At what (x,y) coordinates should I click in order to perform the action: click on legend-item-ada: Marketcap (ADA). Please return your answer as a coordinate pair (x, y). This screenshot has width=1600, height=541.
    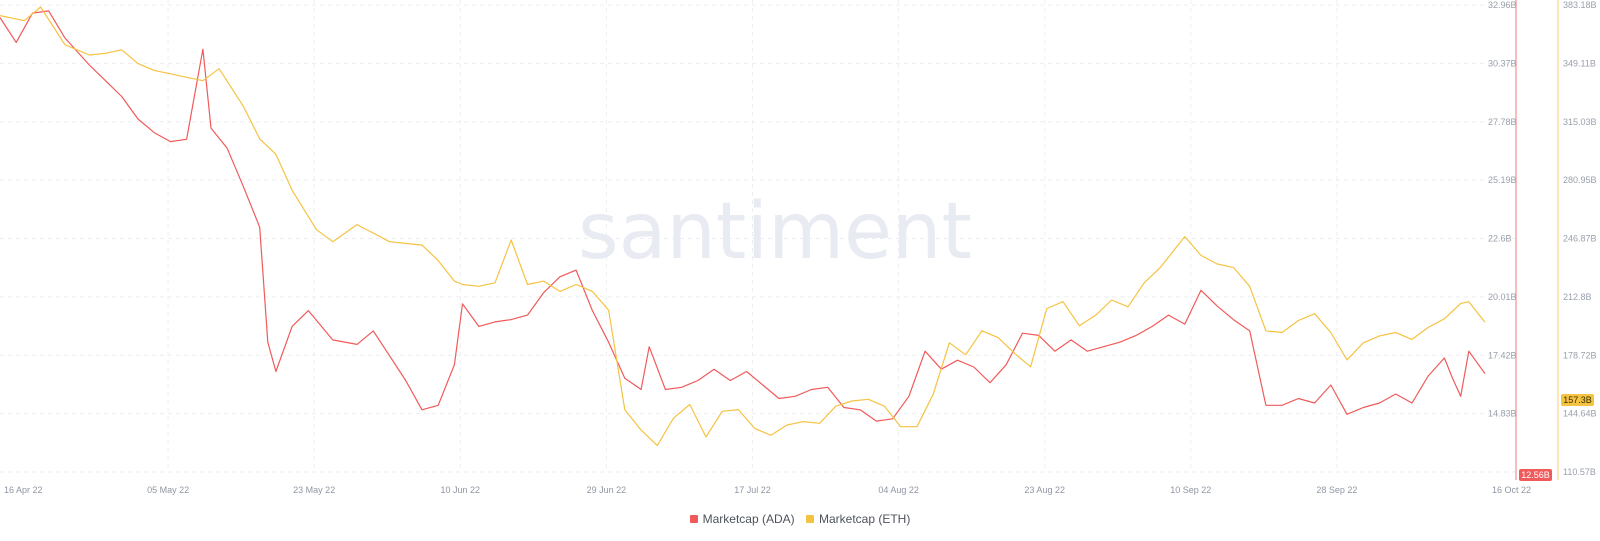
    Looking at the image, I should click on (742, 519).